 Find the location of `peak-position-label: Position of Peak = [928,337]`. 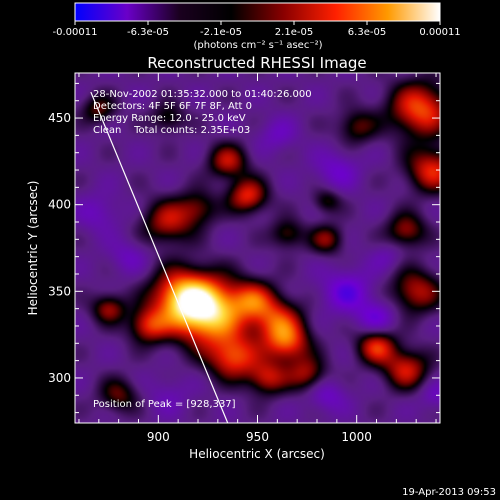

peak-position-label: Position of Peak = [928,337] is located at coordinates (164, 404).